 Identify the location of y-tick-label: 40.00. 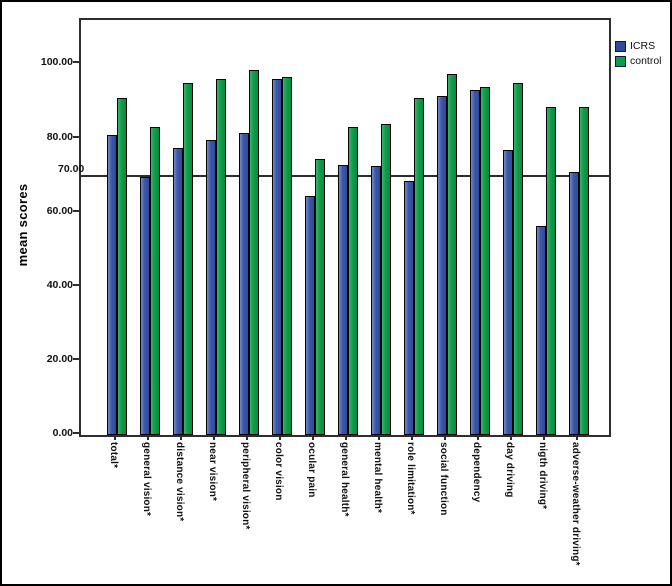
(59, 284).